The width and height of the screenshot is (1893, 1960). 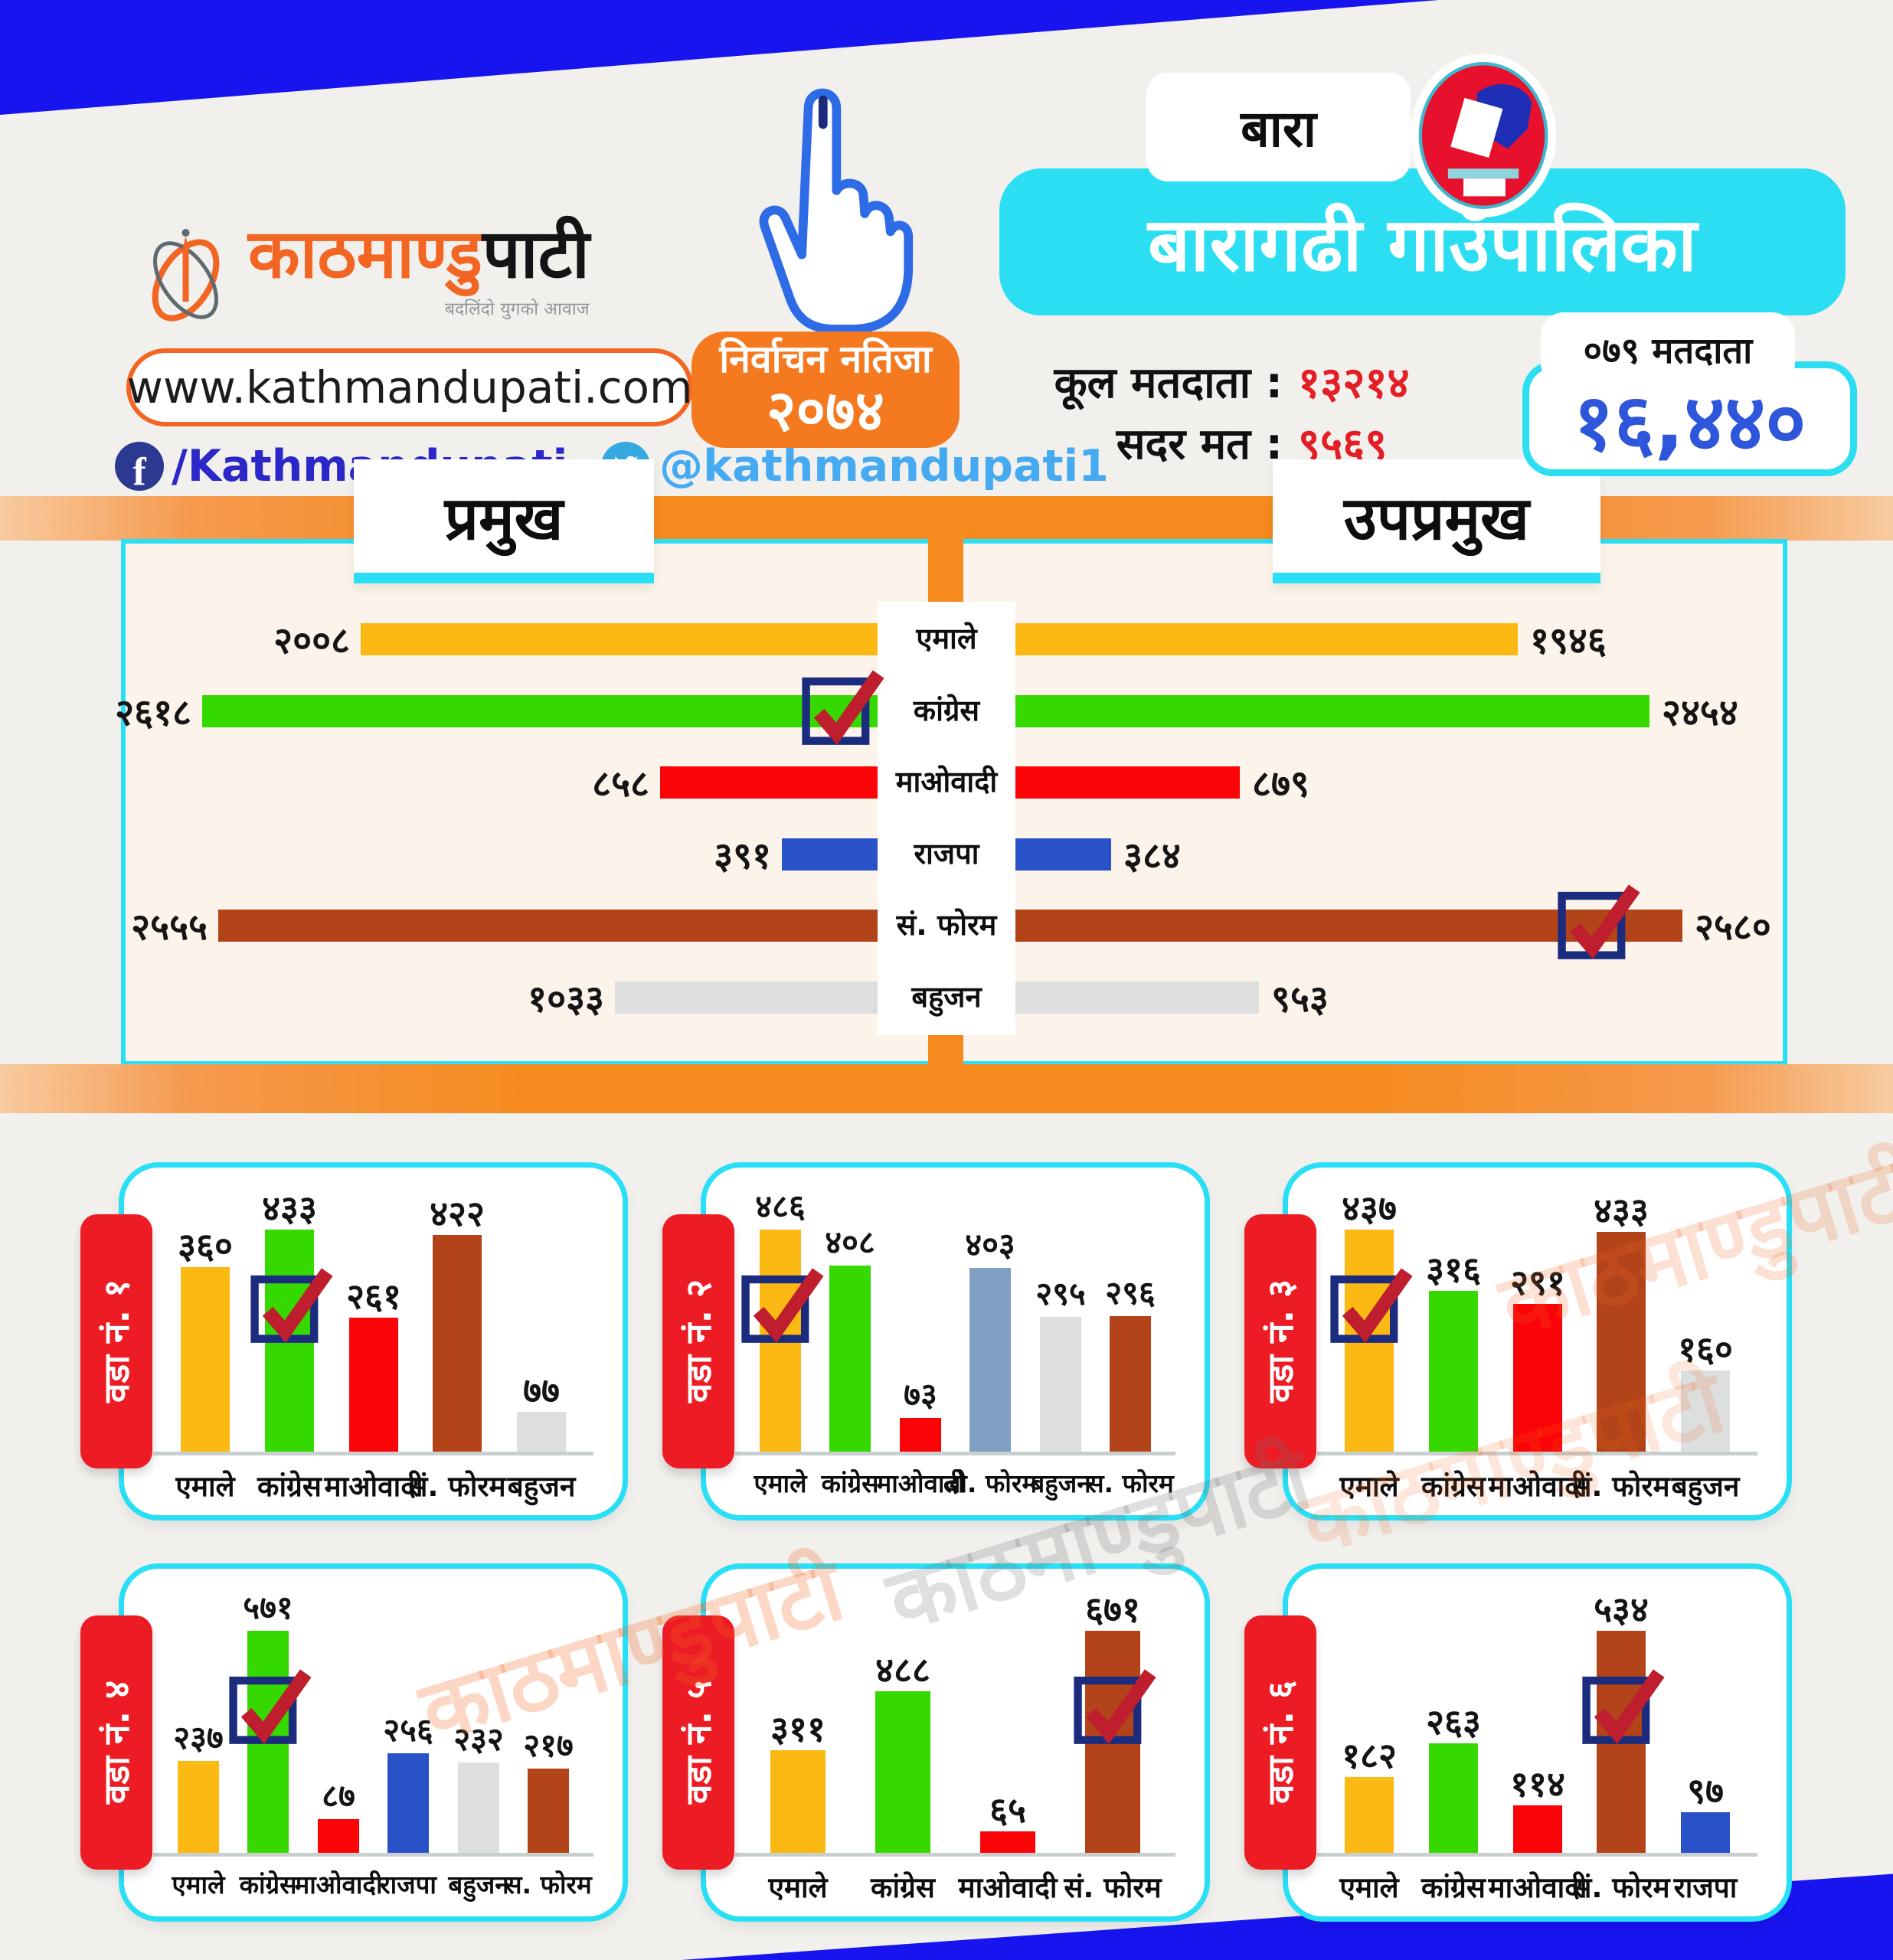 What do you see at coordinates (947, 925) in the screenshot?
I see `tornado-party-label: सं. फोरम` at bounding box center [947, 925].